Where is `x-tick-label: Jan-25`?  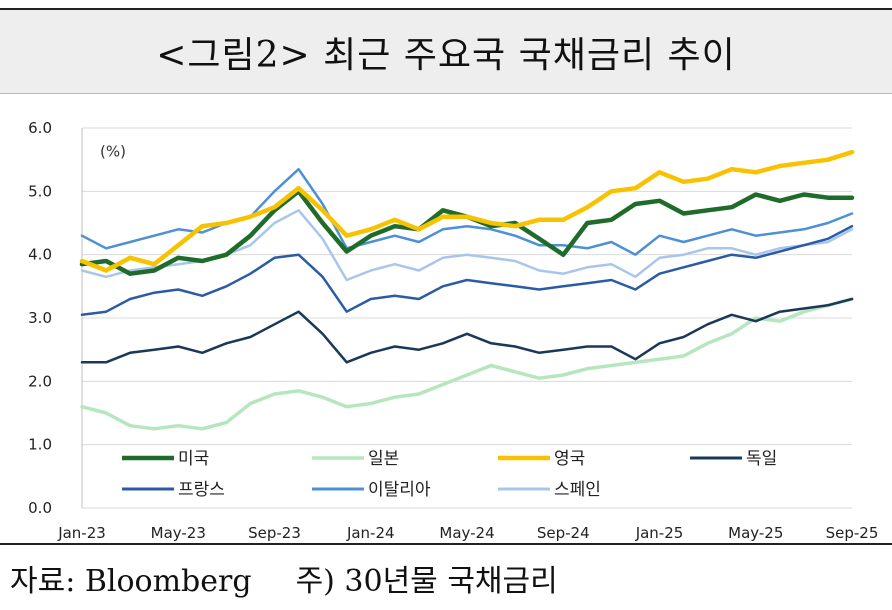 x-tick-label: Jan-25 is located at coordinates (659, 533).